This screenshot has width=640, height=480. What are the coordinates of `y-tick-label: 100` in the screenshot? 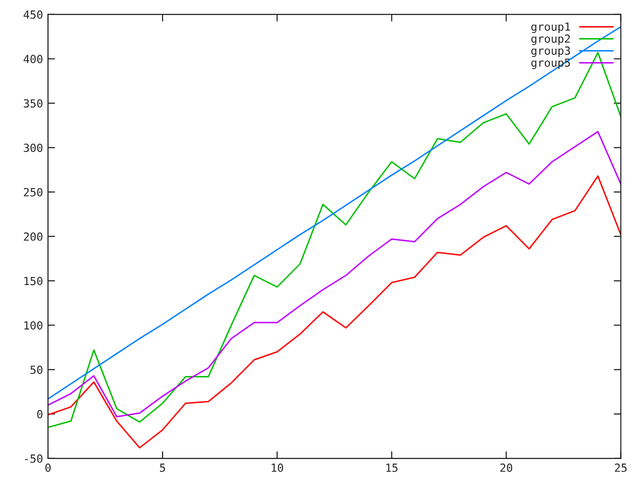 It's located at (33, 325).